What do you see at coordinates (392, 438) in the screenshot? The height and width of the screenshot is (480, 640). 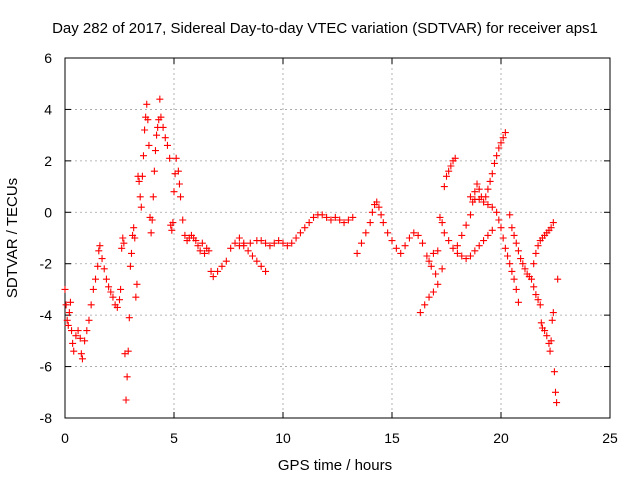 I see `x-tick-label: 15` at bounding box center [392, 438].